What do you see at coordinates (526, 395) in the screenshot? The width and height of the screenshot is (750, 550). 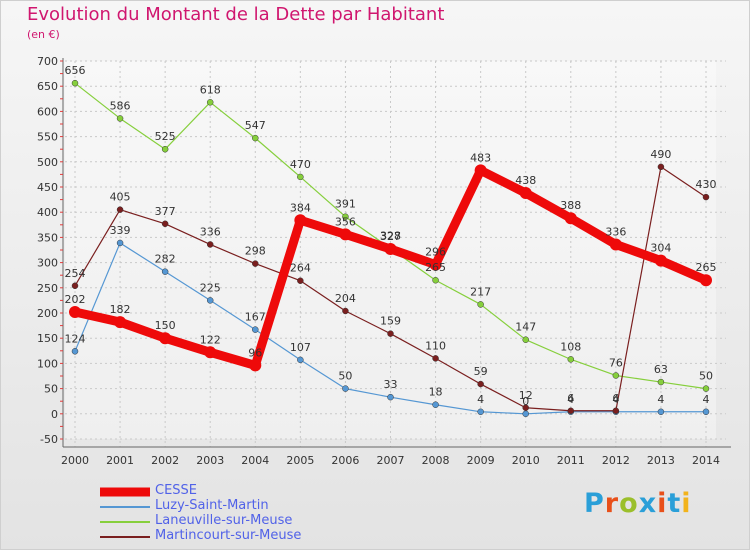 I see `data-label-martincourt-sur-meuse: 12` at bounding box center [526, 395].